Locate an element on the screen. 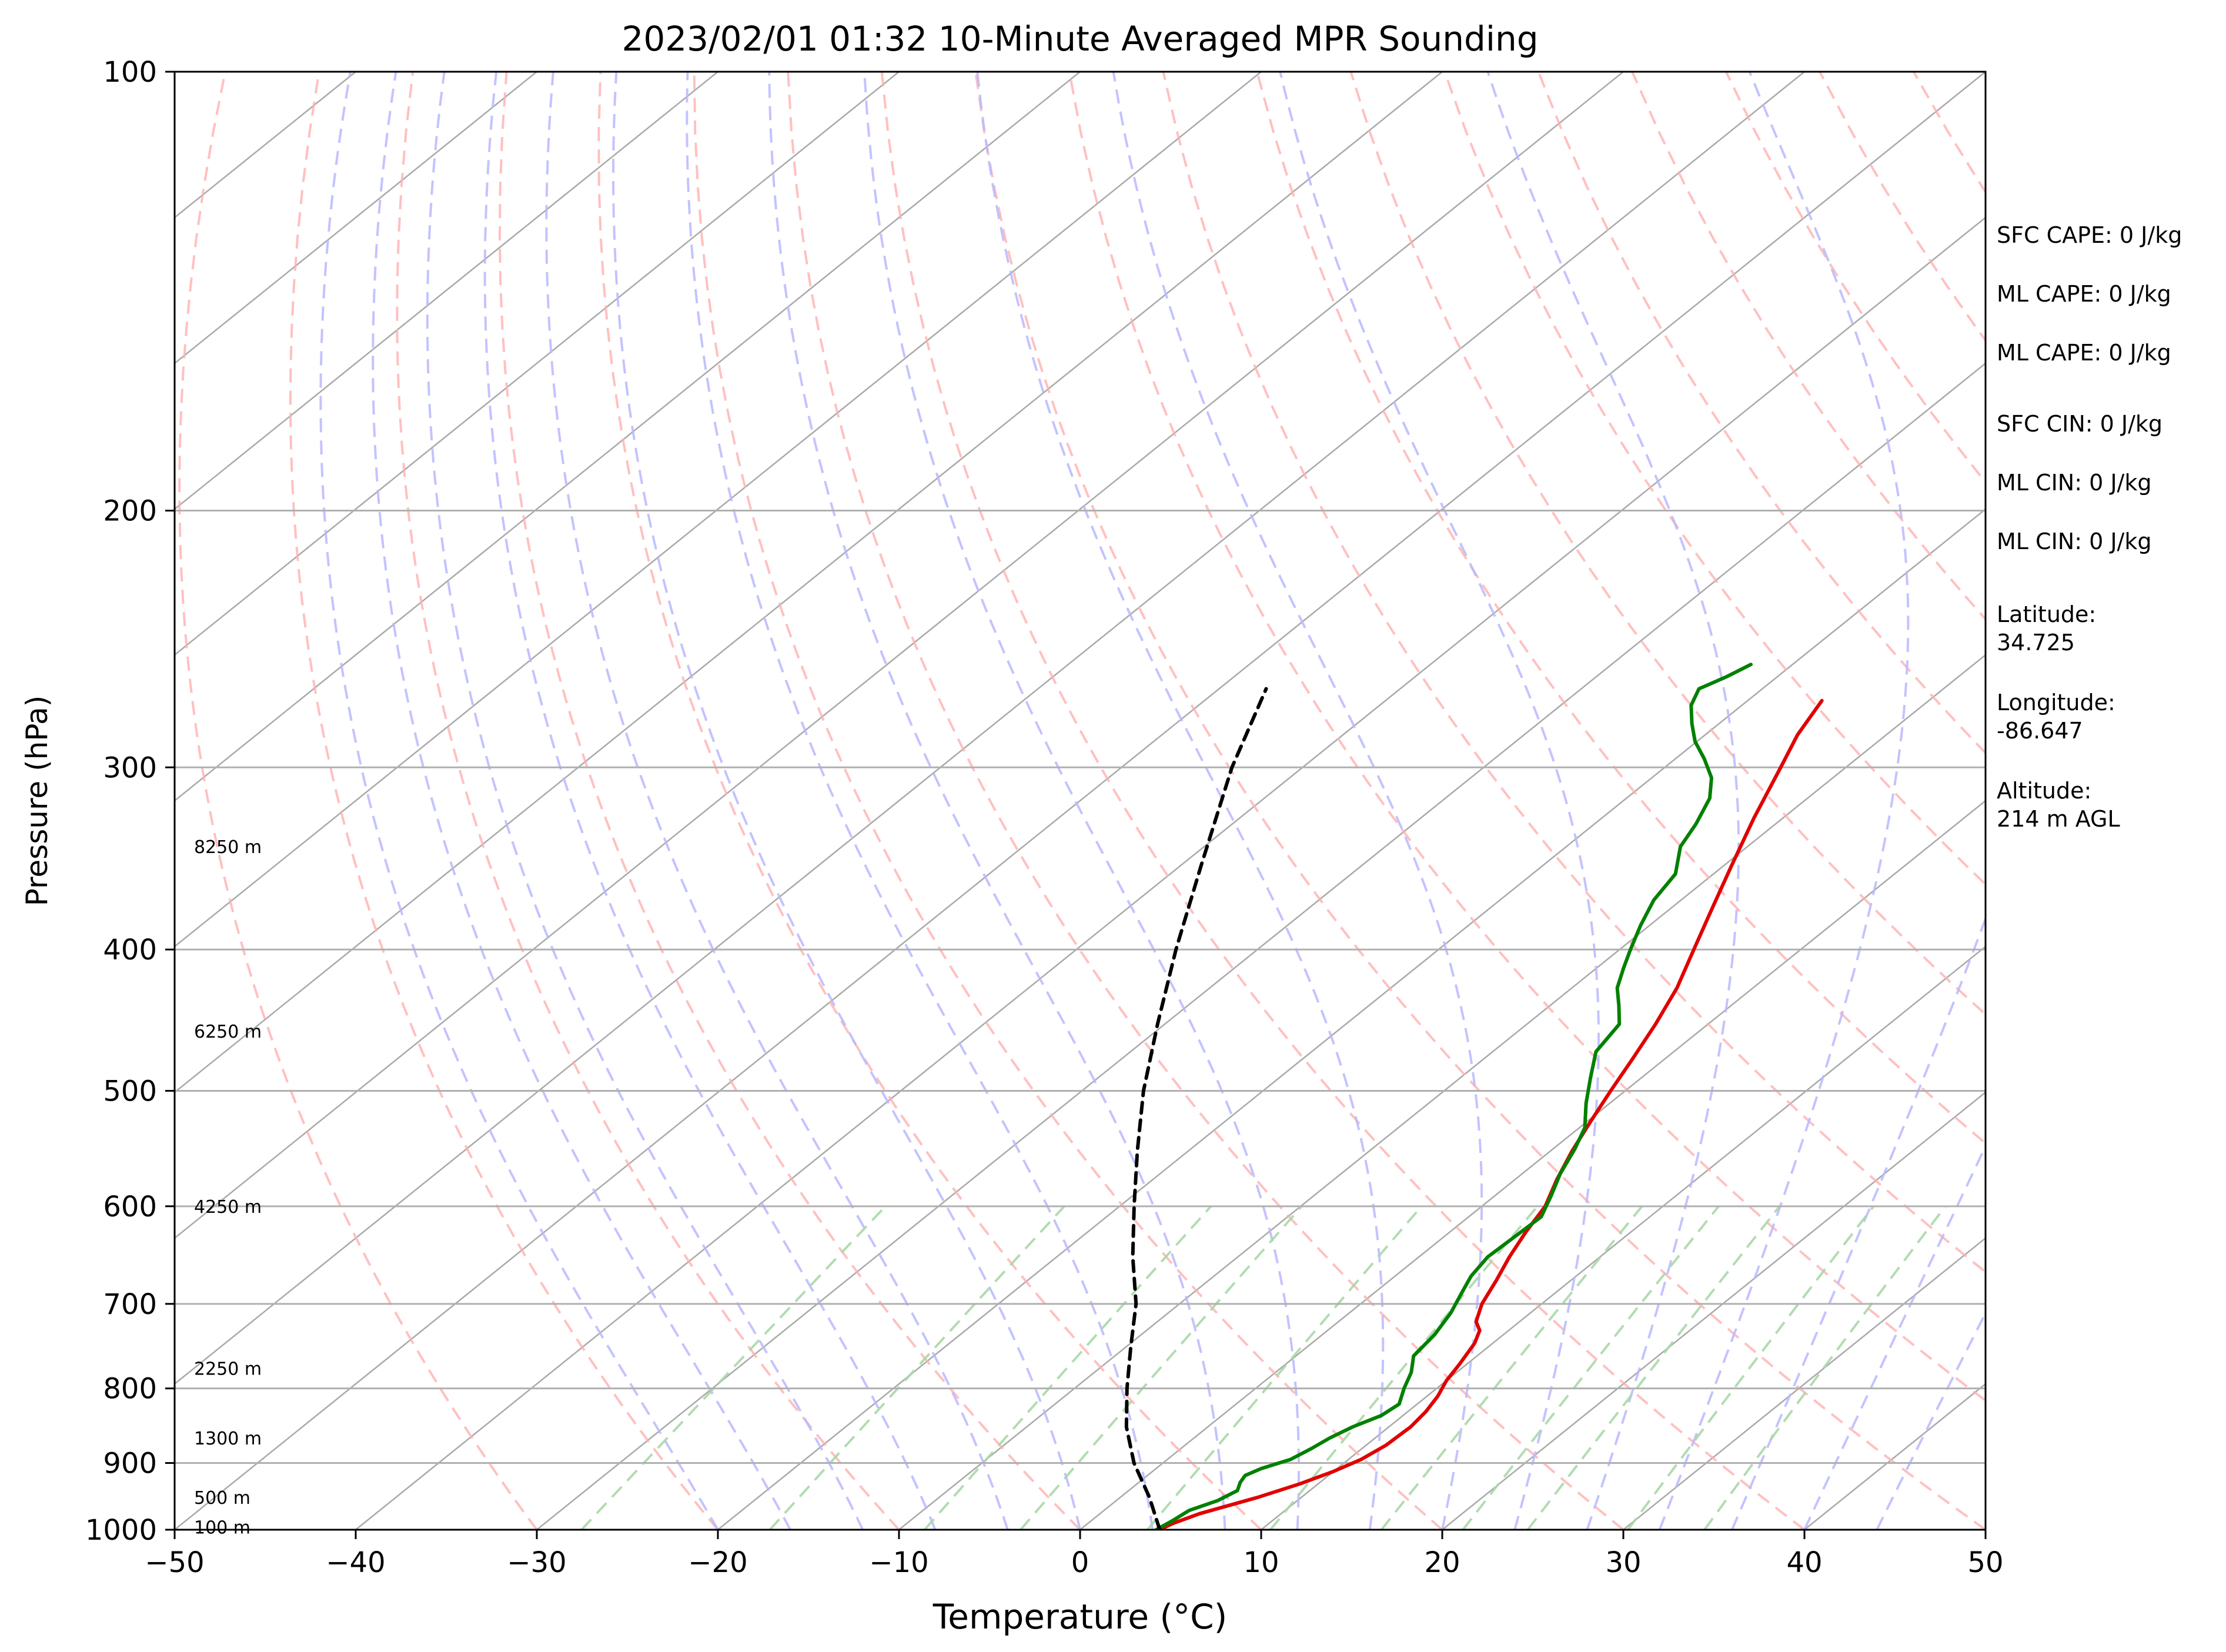 The width and height of the screenshot is (2226, 1652). sfc-cape-text: SFC CAPE: 0 J/kg is located at coordinates (2089, 235).